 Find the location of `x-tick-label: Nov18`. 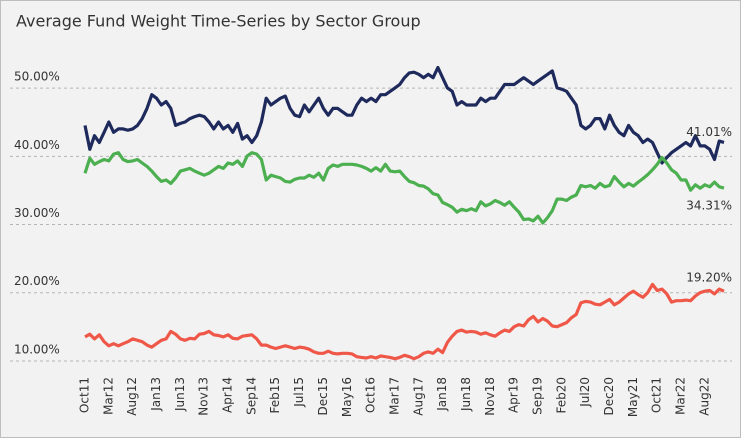

x-tick-label: Nov18 is located at coordinates (490, 396).